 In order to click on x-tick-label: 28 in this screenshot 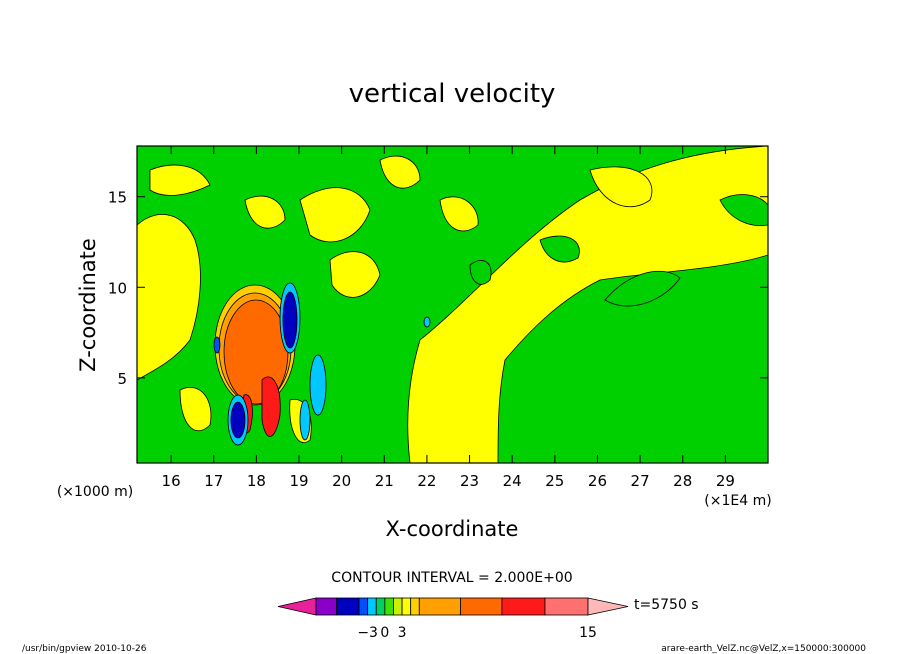, I will do `click(682, 481)`.